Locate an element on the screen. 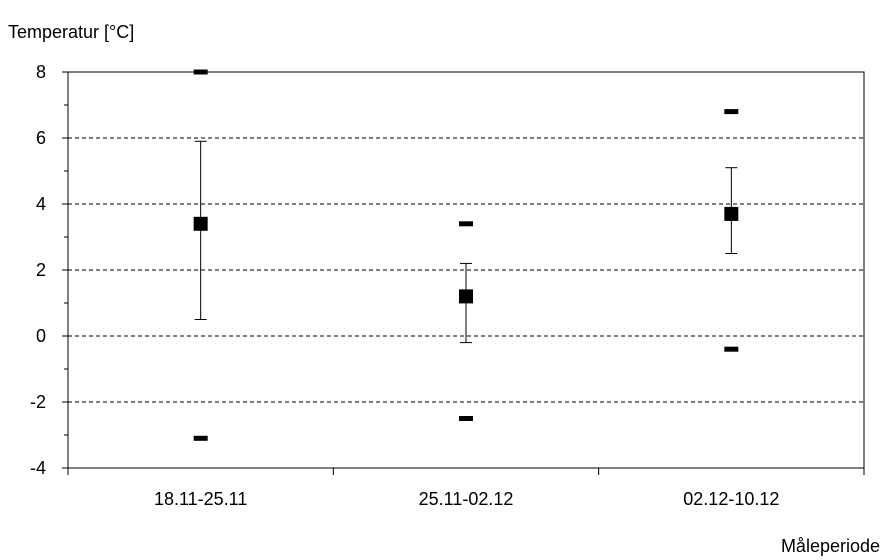 Image resolution: width=885 pixels, height=560 pixels. y-tick-label: 0 is located at coordinates (41, 336).